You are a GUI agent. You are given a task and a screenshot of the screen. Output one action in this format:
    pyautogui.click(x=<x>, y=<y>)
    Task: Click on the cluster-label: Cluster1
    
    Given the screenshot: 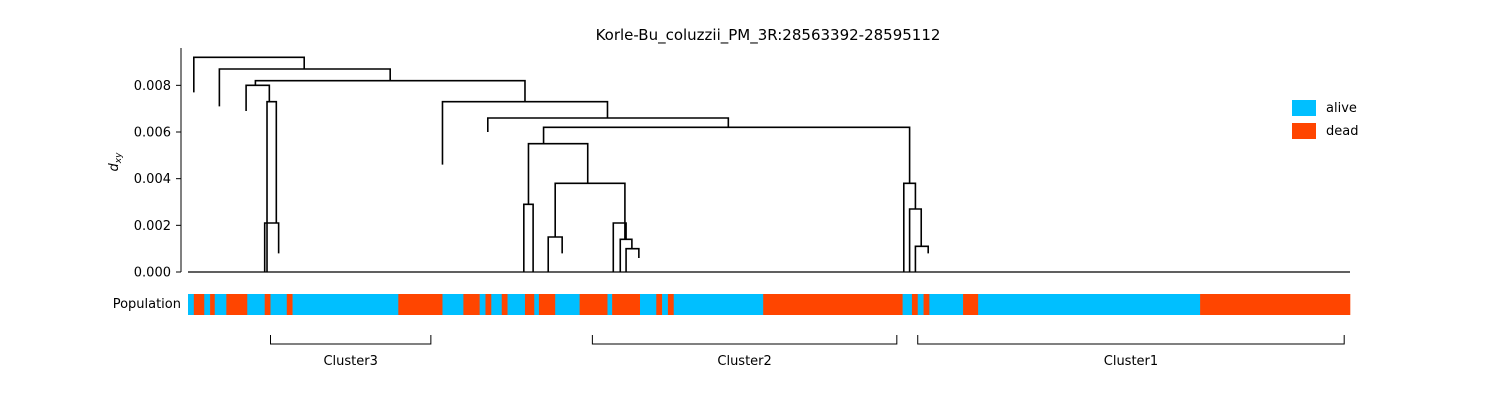 What is the action you would take?
    pyautogui.click(x=1131, y=361)
    